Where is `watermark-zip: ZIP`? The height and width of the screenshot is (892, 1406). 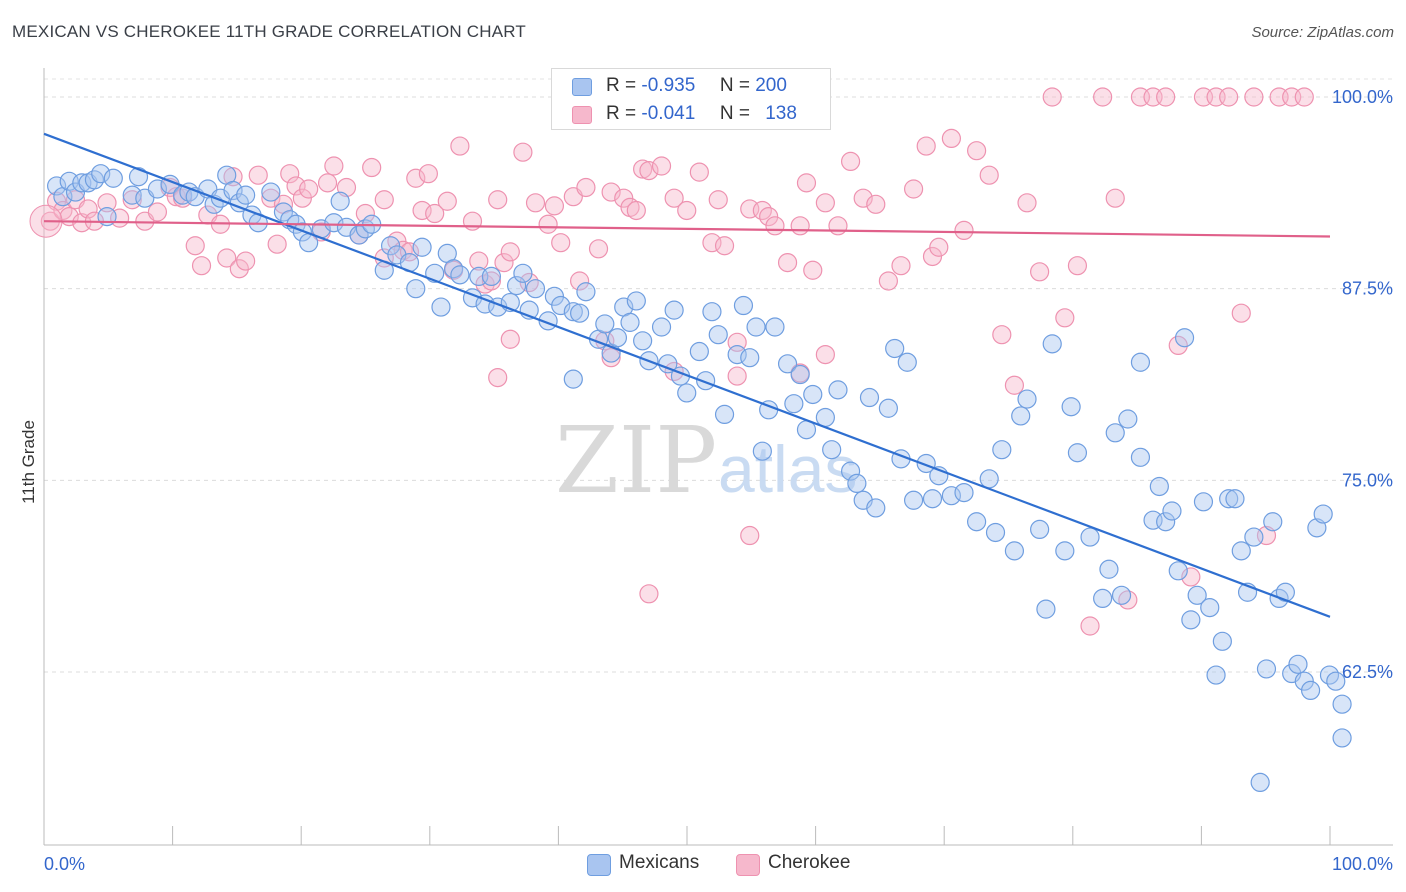 watermark-zip: ZIP is located at coordinates (636, 460).